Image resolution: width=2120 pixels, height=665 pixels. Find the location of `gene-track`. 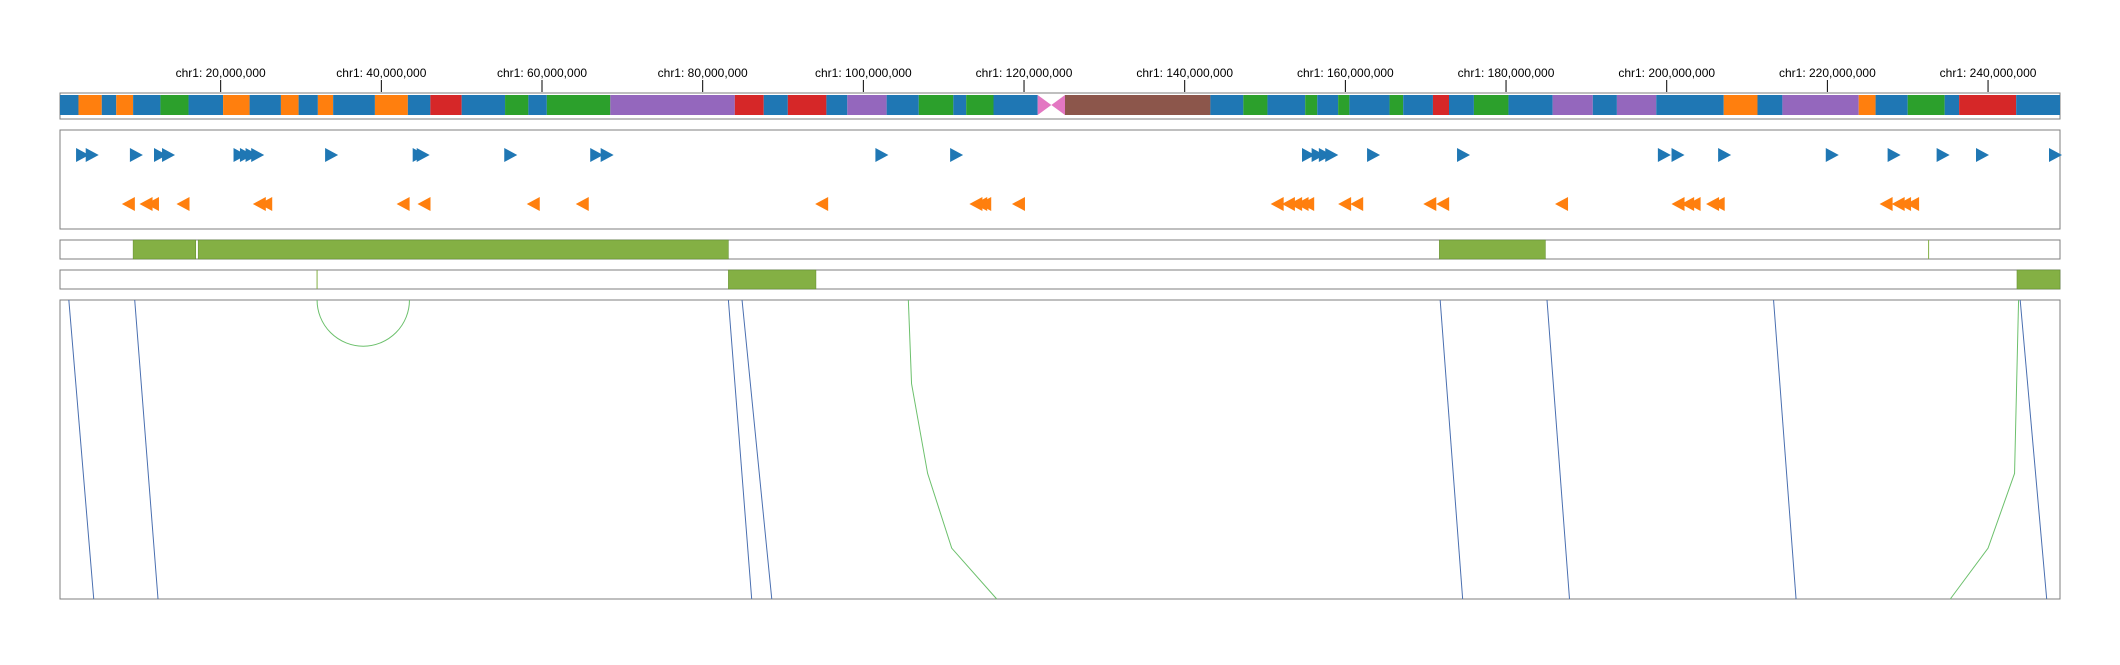

gene-track is located at coordinates (1060, 179).